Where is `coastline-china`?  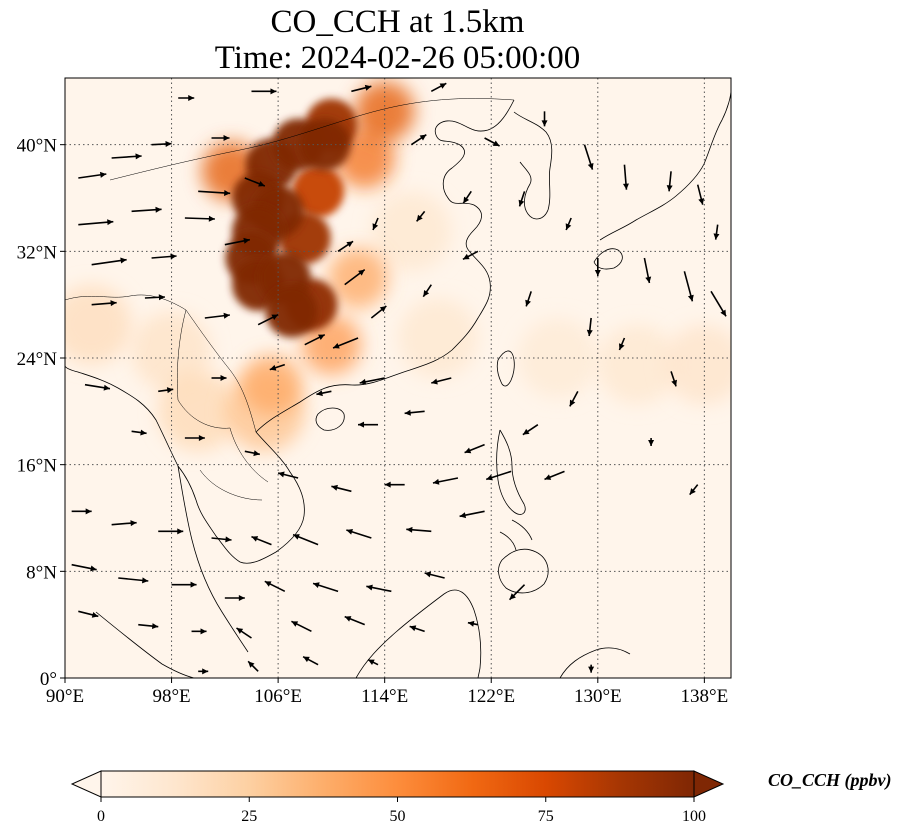 coastline-china is located at coordinates (385, 266).